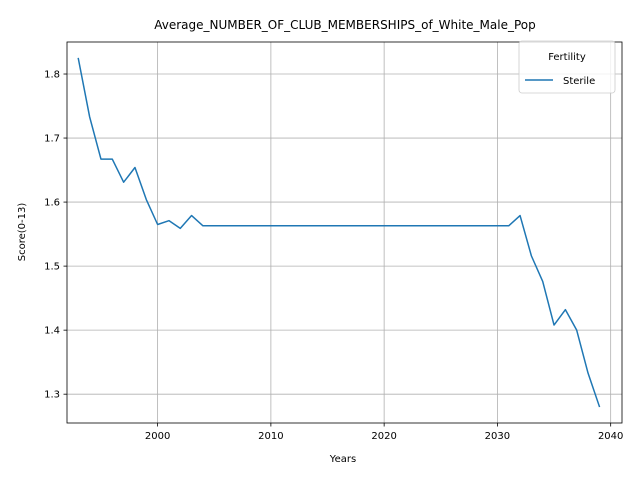 Image resolution: width=640 pixels, height=480 pixels. Describe the element at coordinates (157, 436) in the screenshot. I see `x-tick-label: 2000` at that location.